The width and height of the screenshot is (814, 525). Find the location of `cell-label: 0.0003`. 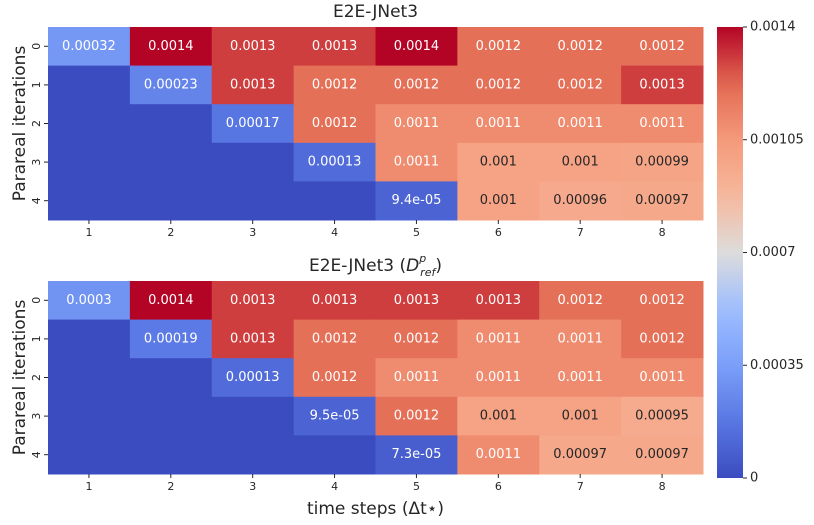

cell-label: 0.0003 is located at coordinates (89, 300).